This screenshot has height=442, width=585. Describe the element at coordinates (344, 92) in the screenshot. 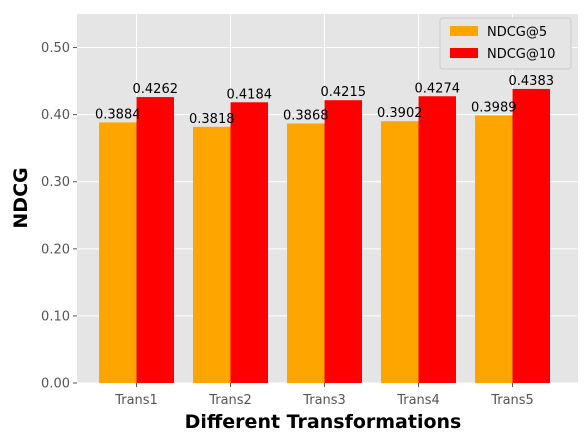

I see `data-label: 0.4215` at that location.